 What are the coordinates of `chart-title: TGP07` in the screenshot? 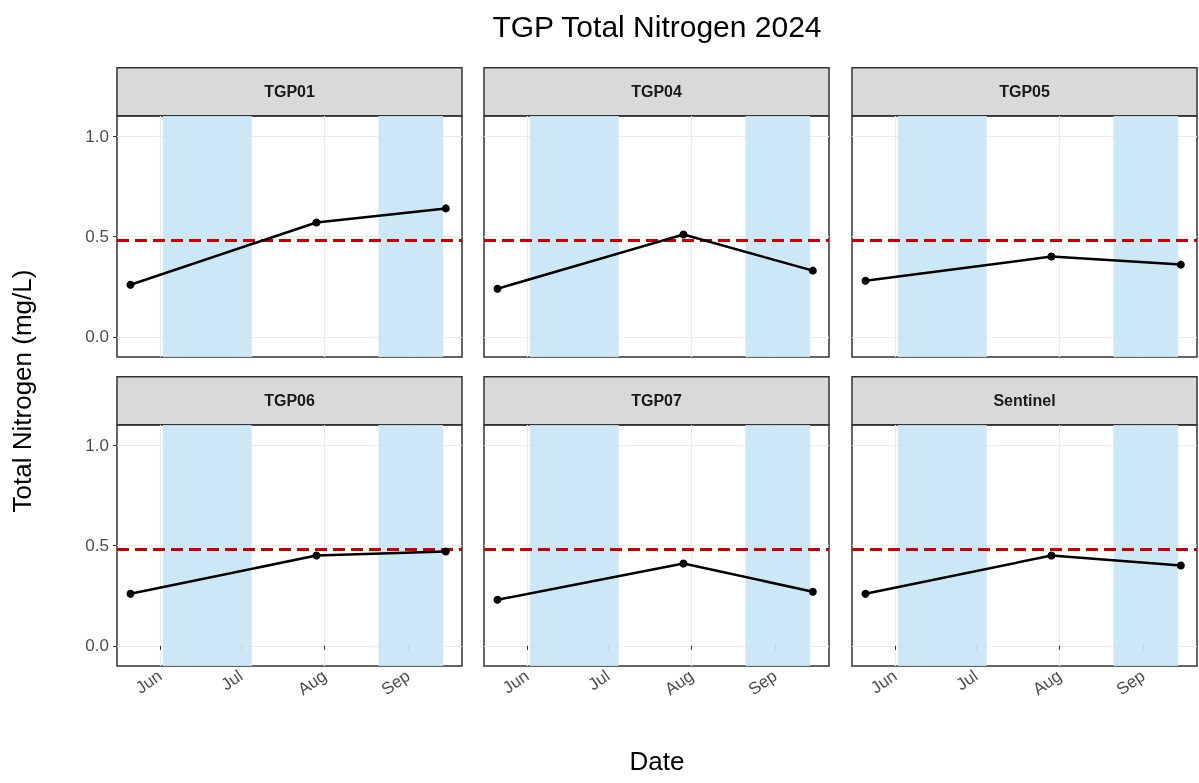 It's located at (656, 400).